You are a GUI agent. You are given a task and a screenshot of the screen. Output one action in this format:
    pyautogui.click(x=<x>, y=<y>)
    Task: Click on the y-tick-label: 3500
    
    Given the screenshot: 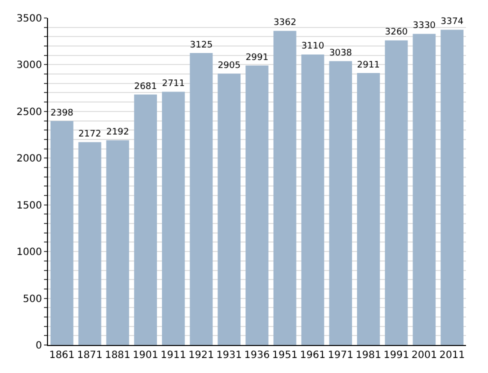 What is the action you would take?
    pyautogui.click(x=29, y=19)
    